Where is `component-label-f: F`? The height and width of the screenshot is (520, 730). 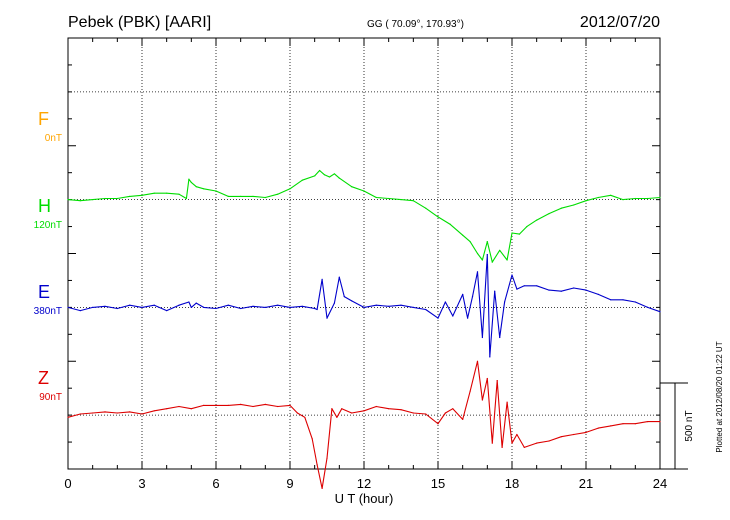
component-label-f: F is located at coordinates (43, 119).